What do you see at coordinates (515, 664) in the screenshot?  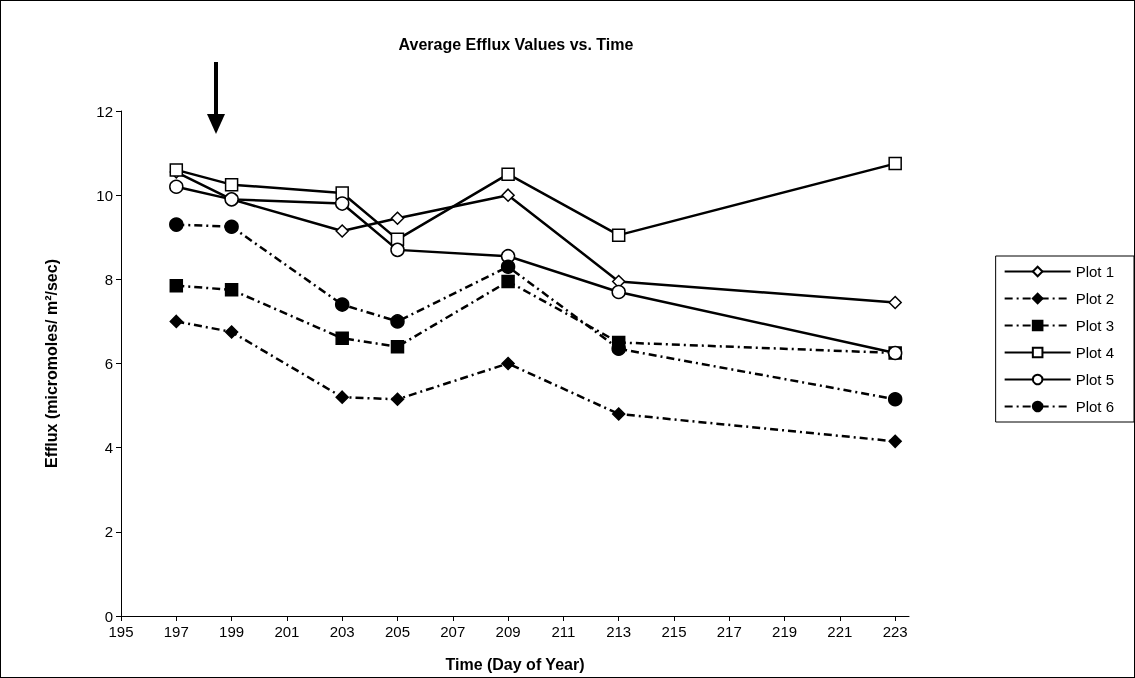 I see `x-axis-title: Time (Day of Year)` at bounding box center [515, 664].